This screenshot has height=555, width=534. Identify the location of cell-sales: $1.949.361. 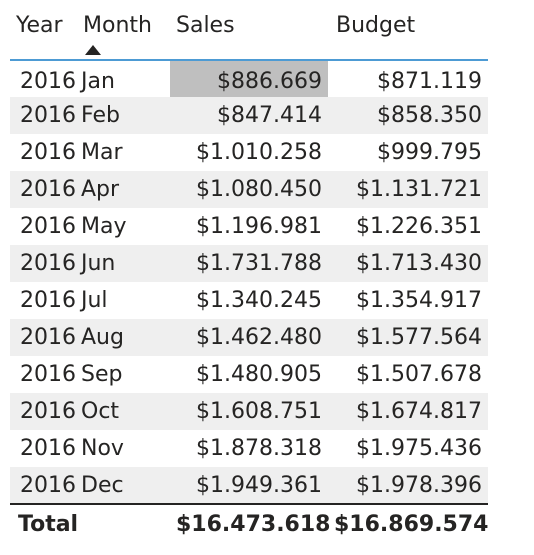
(249, 485).